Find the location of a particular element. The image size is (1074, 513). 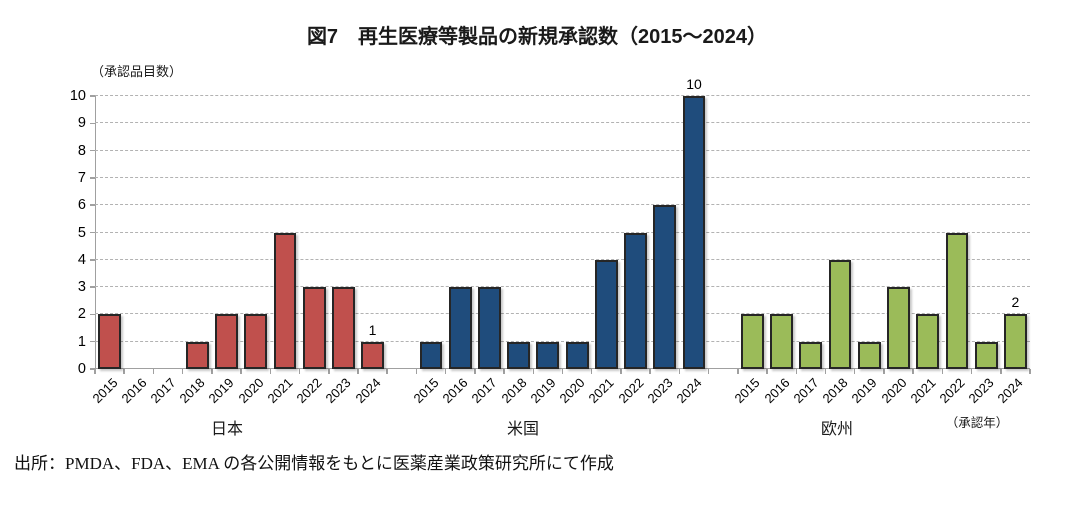

bar-usa-2024 is located at coordinates (694, 232).